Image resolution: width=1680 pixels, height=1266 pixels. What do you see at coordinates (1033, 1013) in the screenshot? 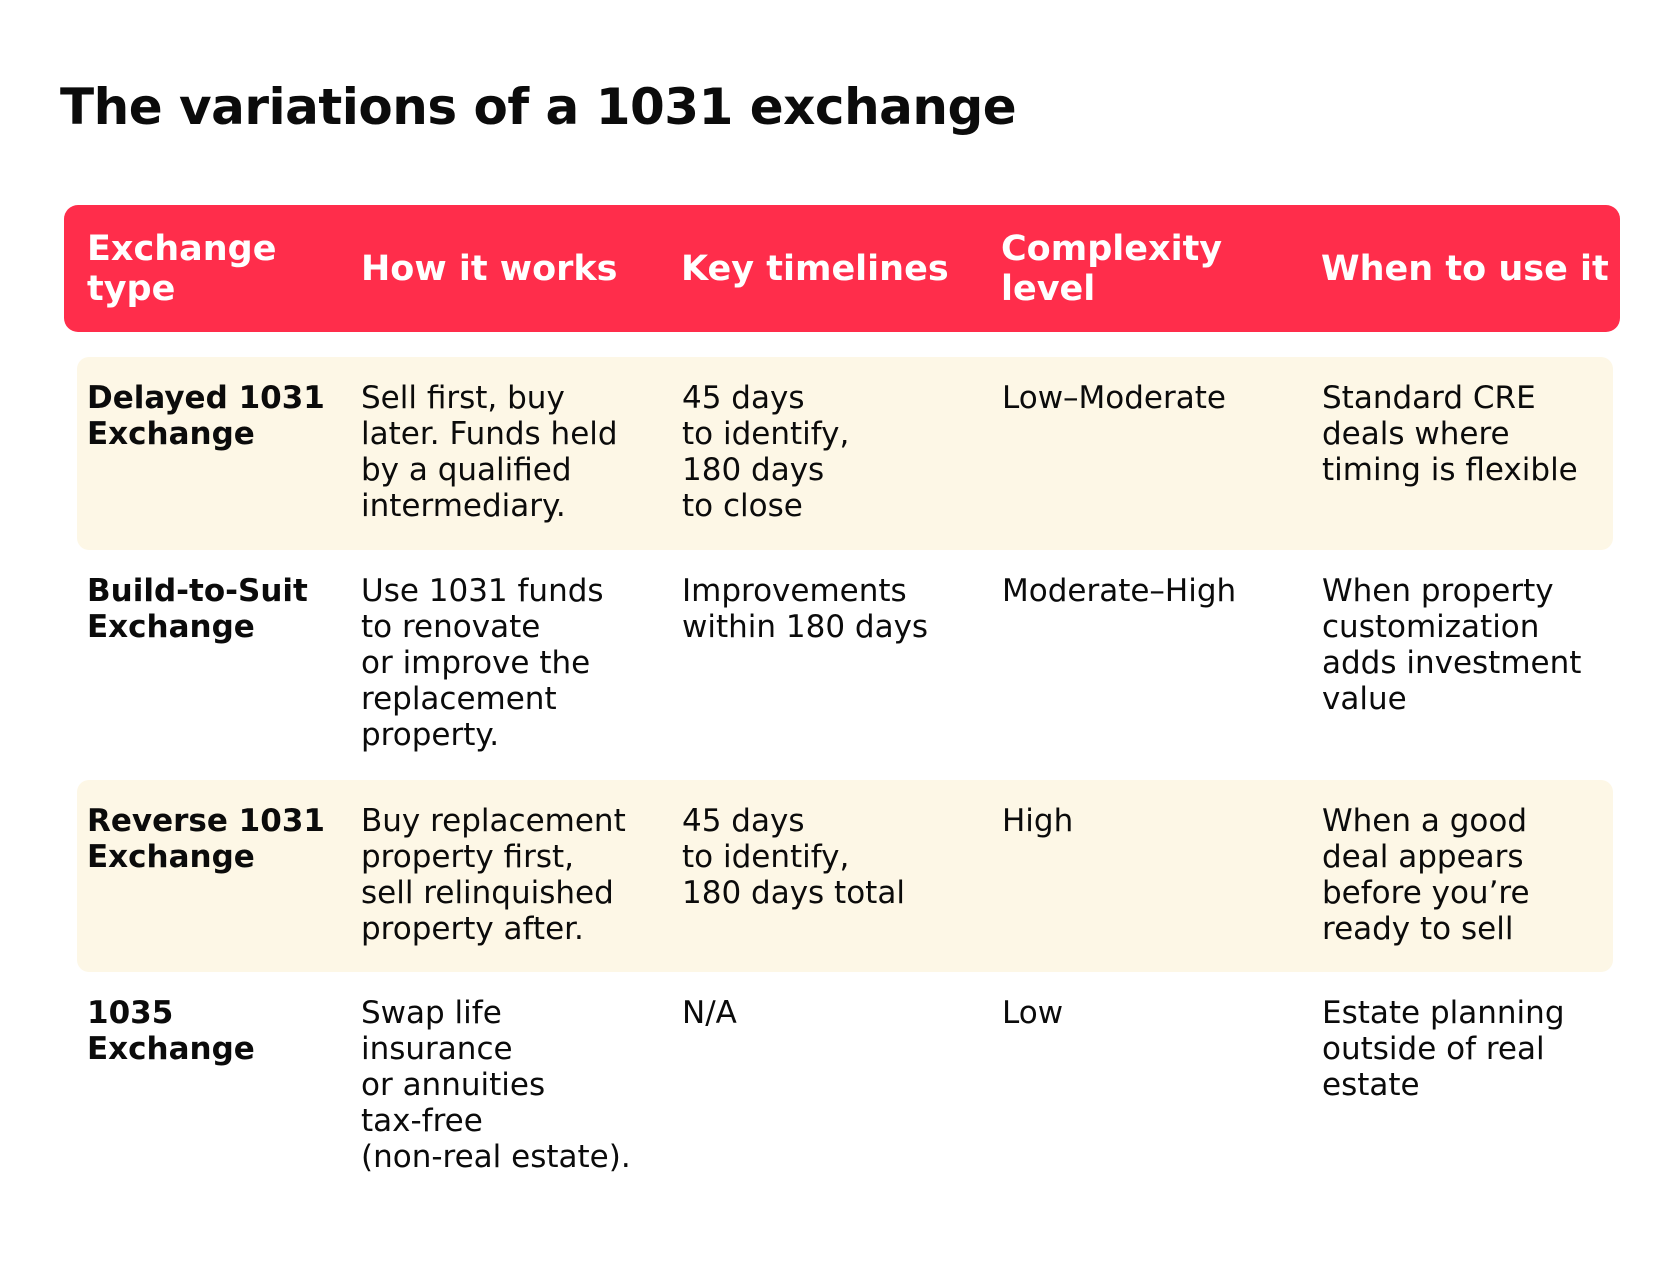
I see `cell-complexity-level: Low` at bounding box center [1033, 1013].